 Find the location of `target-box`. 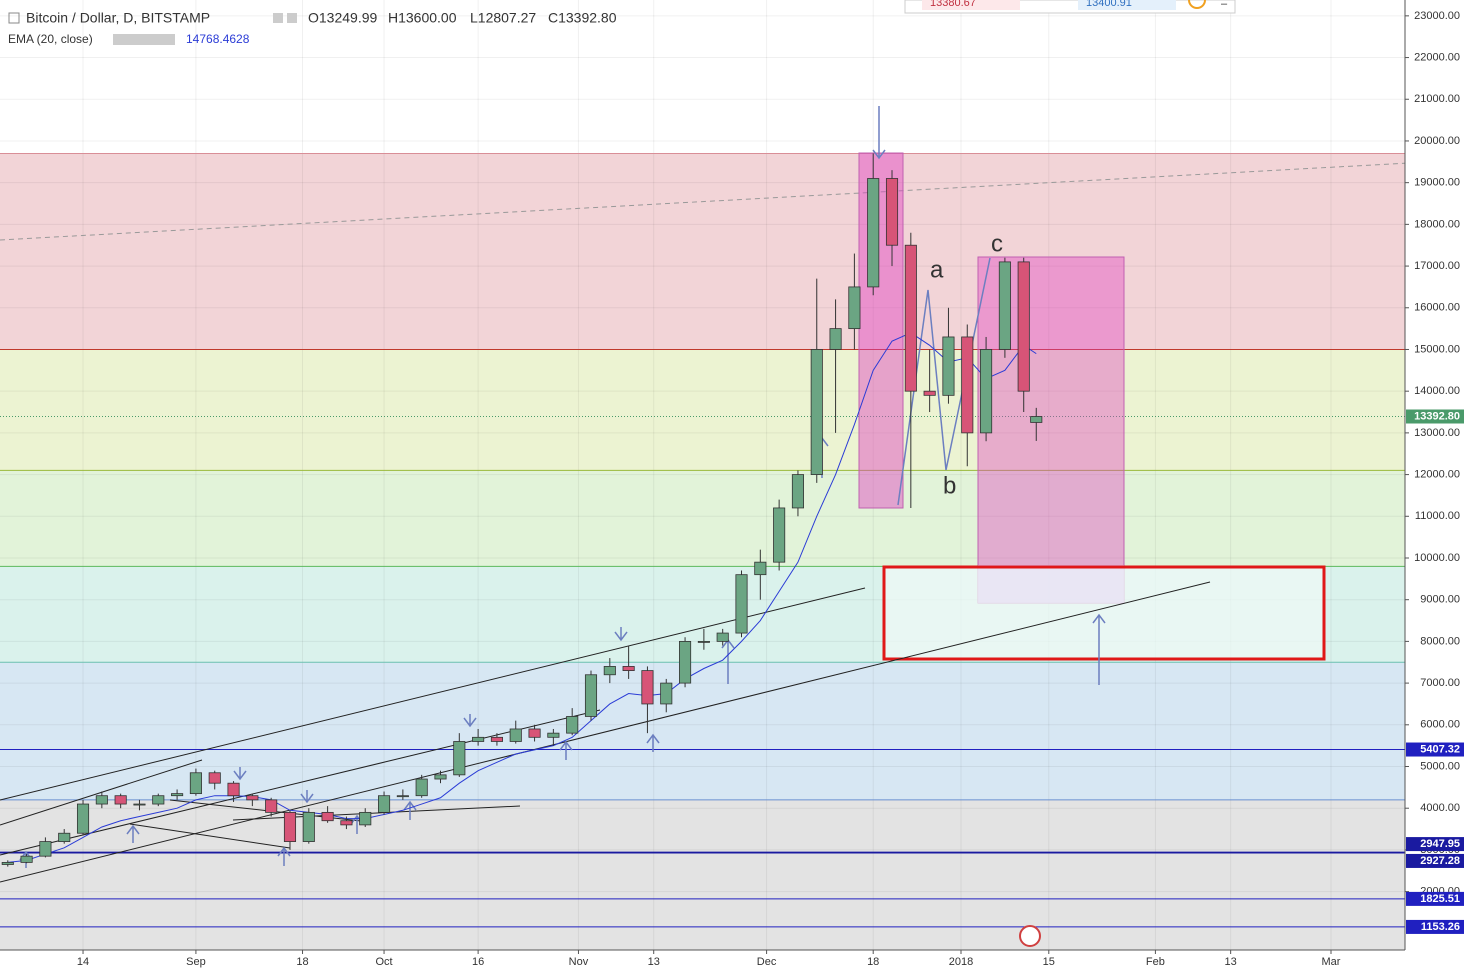

target-box is located at coordinates (1104, 613).